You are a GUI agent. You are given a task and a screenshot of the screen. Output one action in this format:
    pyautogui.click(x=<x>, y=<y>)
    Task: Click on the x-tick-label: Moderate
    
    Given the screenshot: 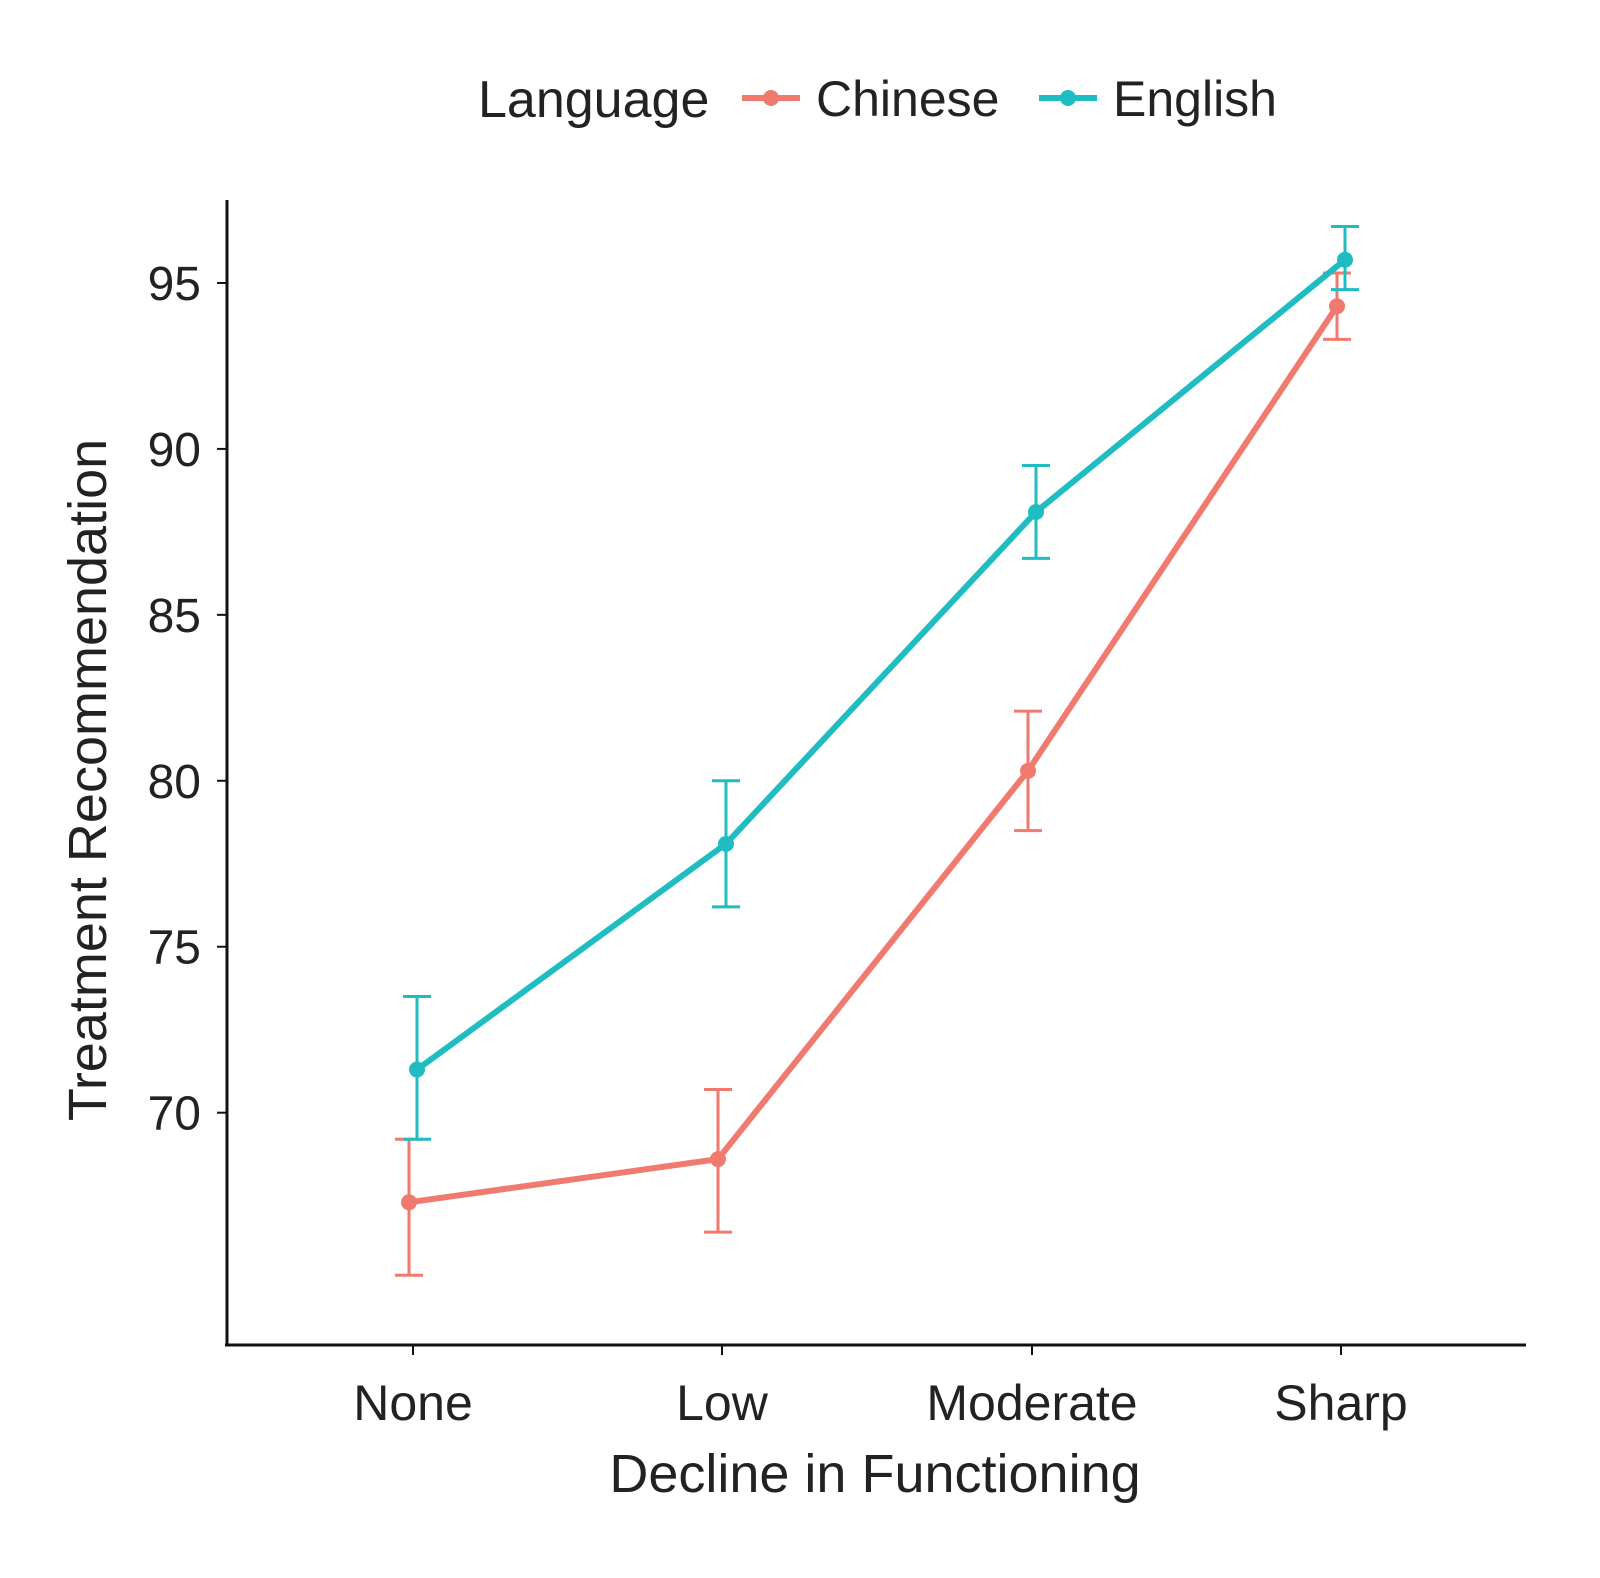 What is the action you would take?
    pyautogui.click(x=1031, y=1403)
    